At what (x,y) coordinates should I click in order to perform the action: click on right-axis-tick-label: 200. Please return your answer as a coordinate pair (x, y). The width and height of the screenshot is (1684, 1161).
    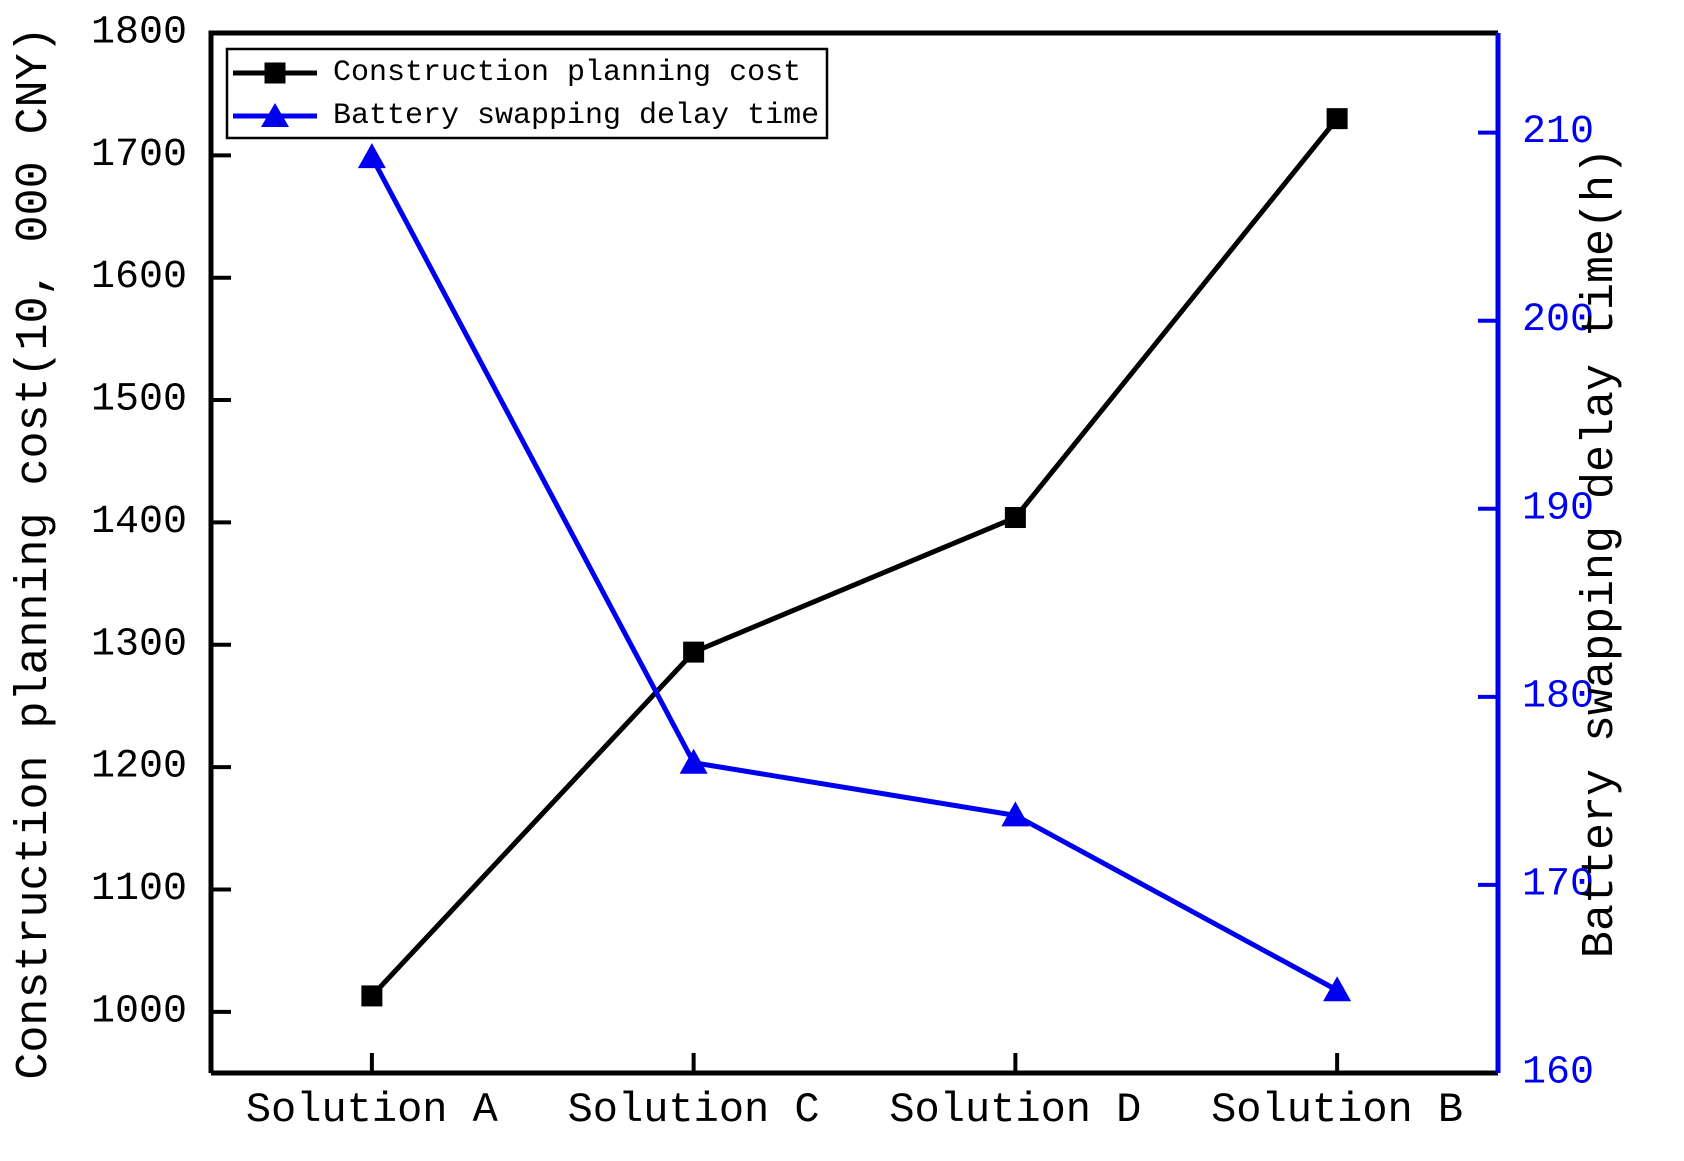
    Looking at the image, I should click on (1558, 320).